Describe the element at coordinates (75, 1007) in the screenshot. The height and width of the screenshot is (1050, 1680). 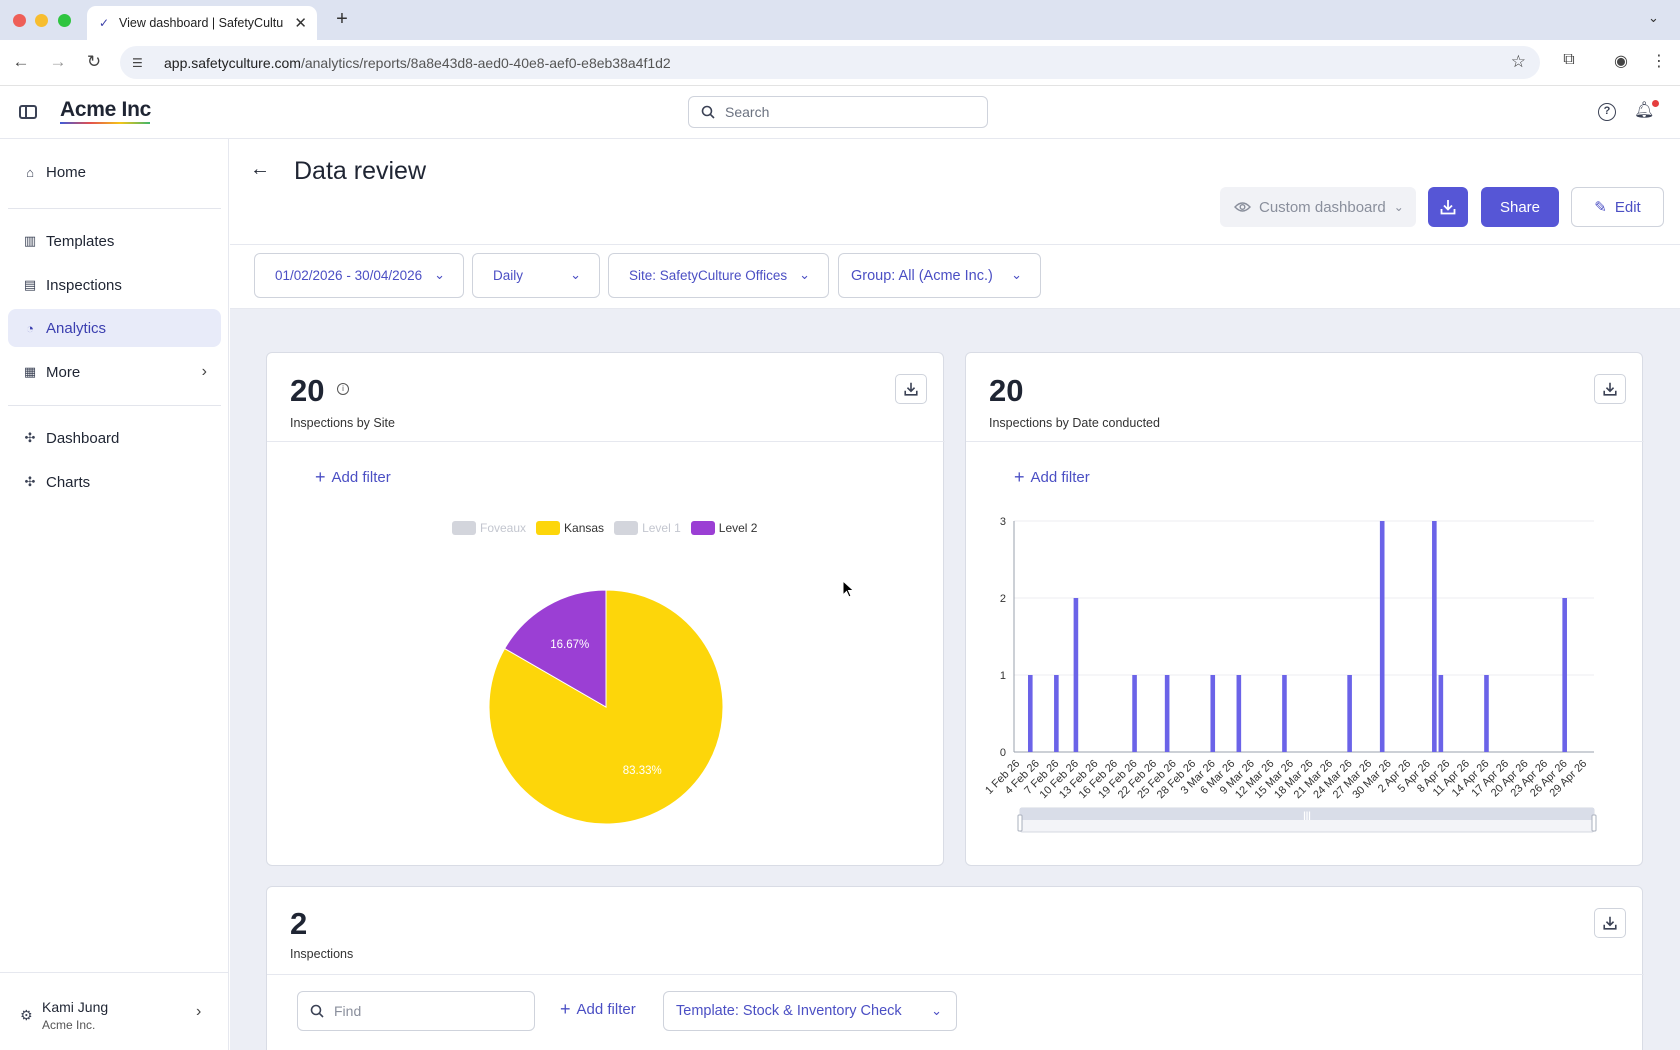
I see `user-name: Kami Jung` at that location.